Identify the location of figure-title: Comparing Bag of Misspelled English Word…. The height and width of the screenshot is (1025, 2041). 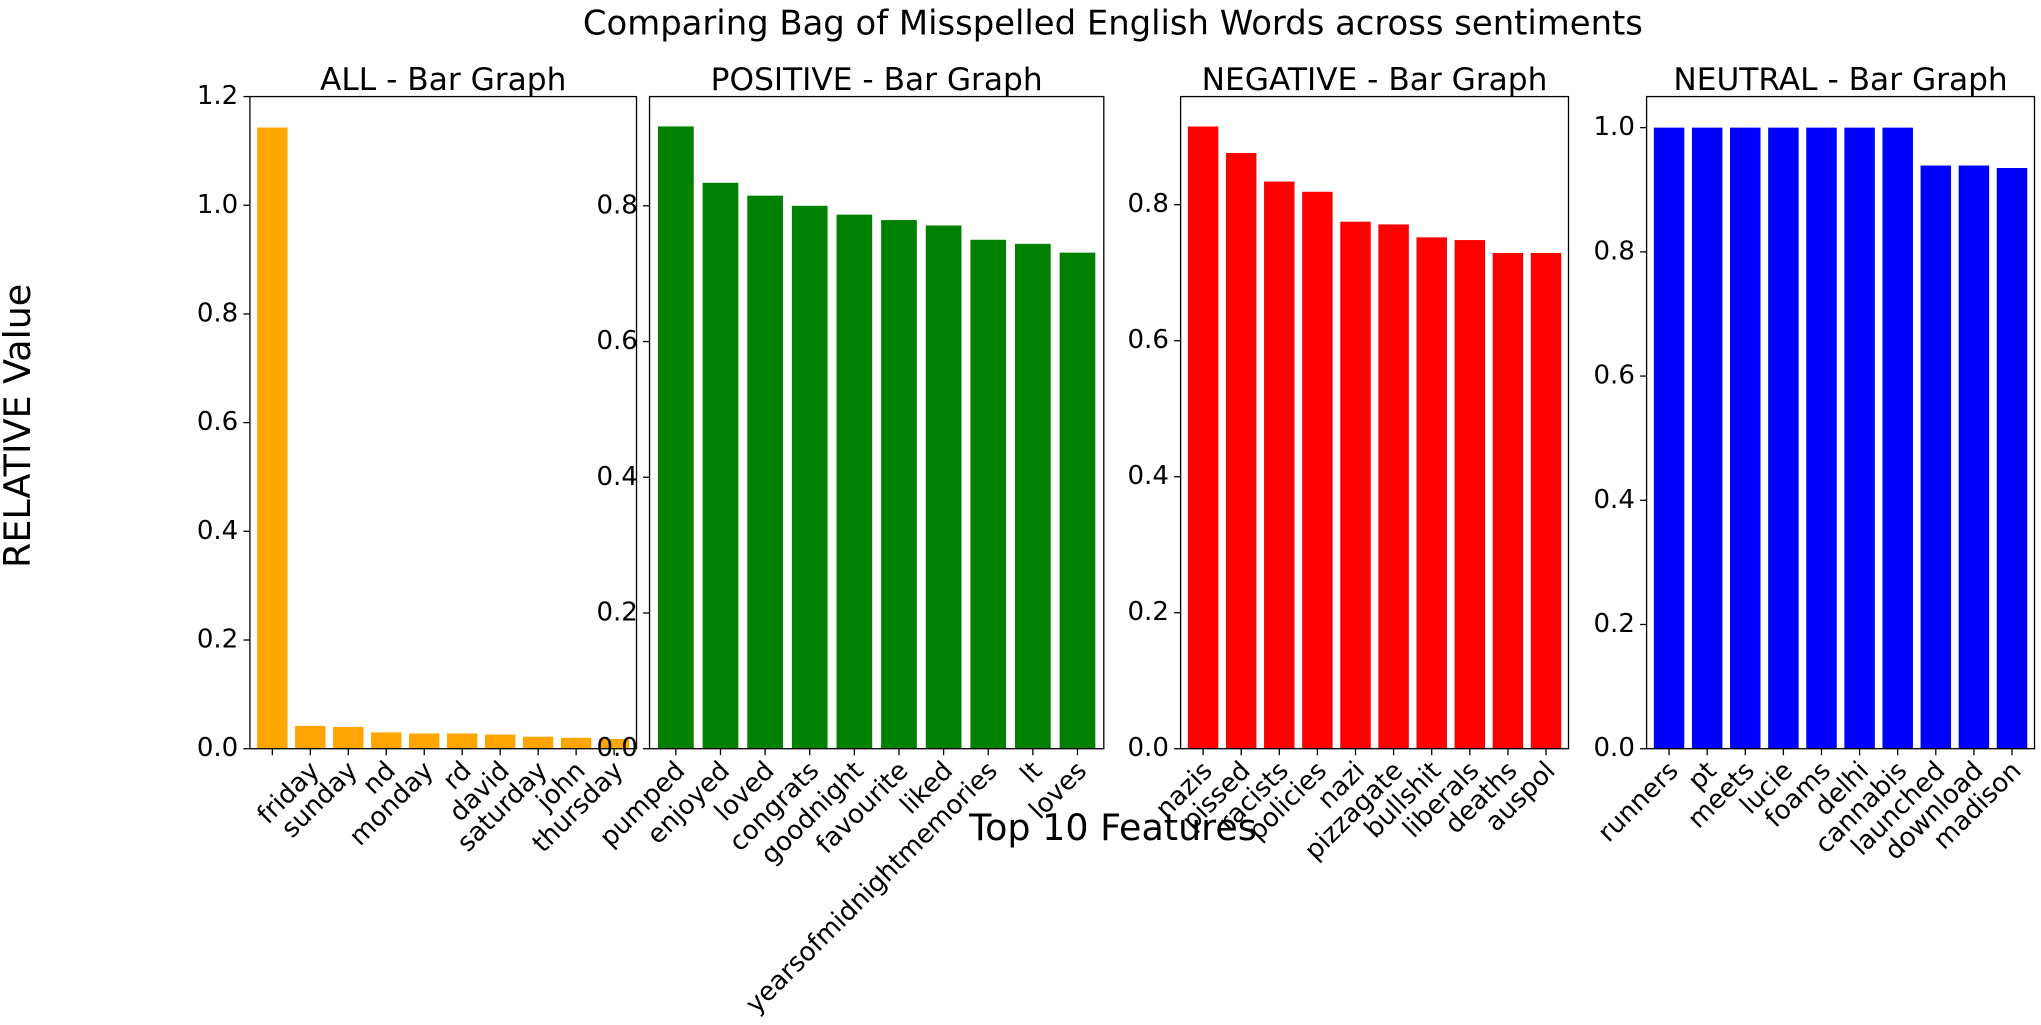
(1113, 22).